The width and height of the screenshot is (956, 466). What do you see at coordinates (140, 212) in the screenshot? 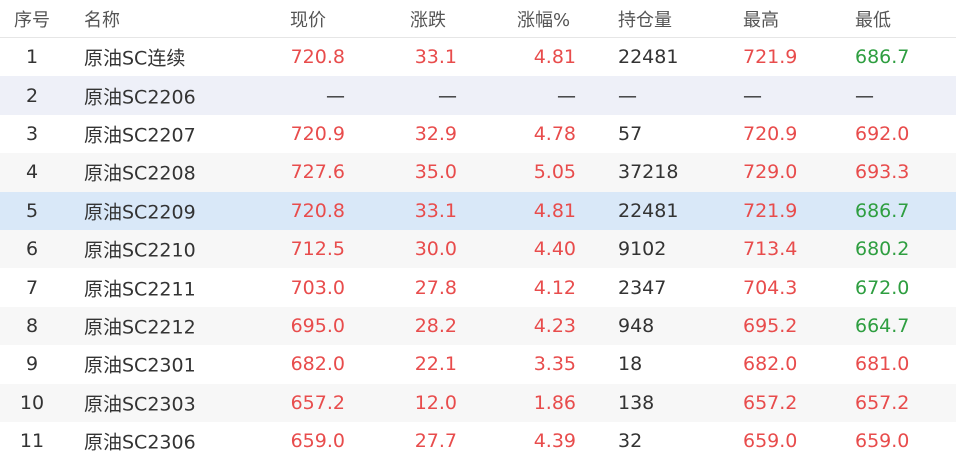
I see `name-cell: 原油SC2209` at bounding box center [140, 212].